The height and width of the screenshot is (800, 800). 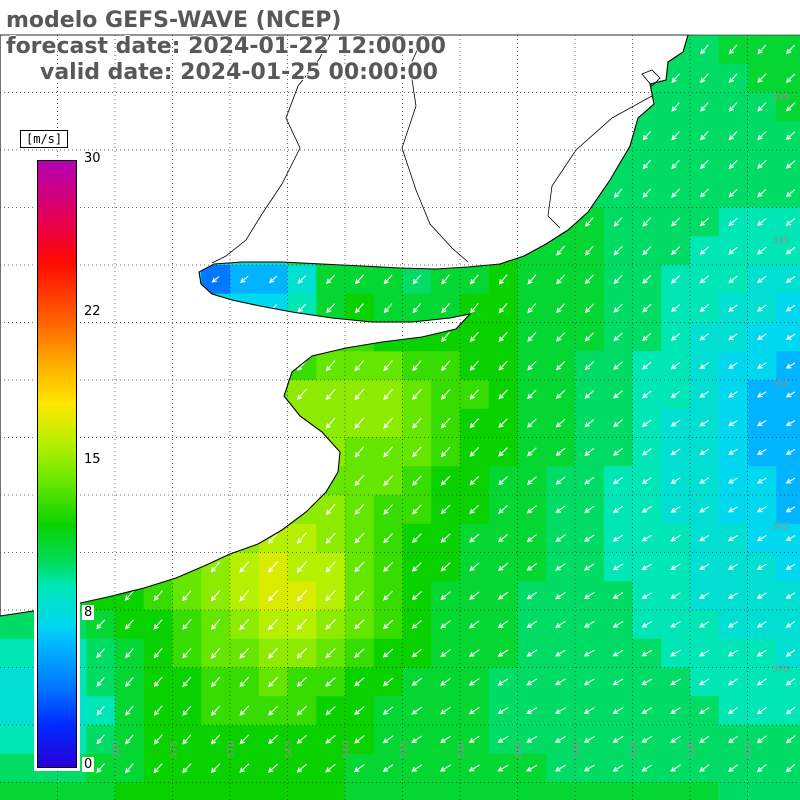 What do you see at coordinates (117, 749) in the screenshot?
I see `bottom-axis-label: 580` at bounding box center [117, 749].